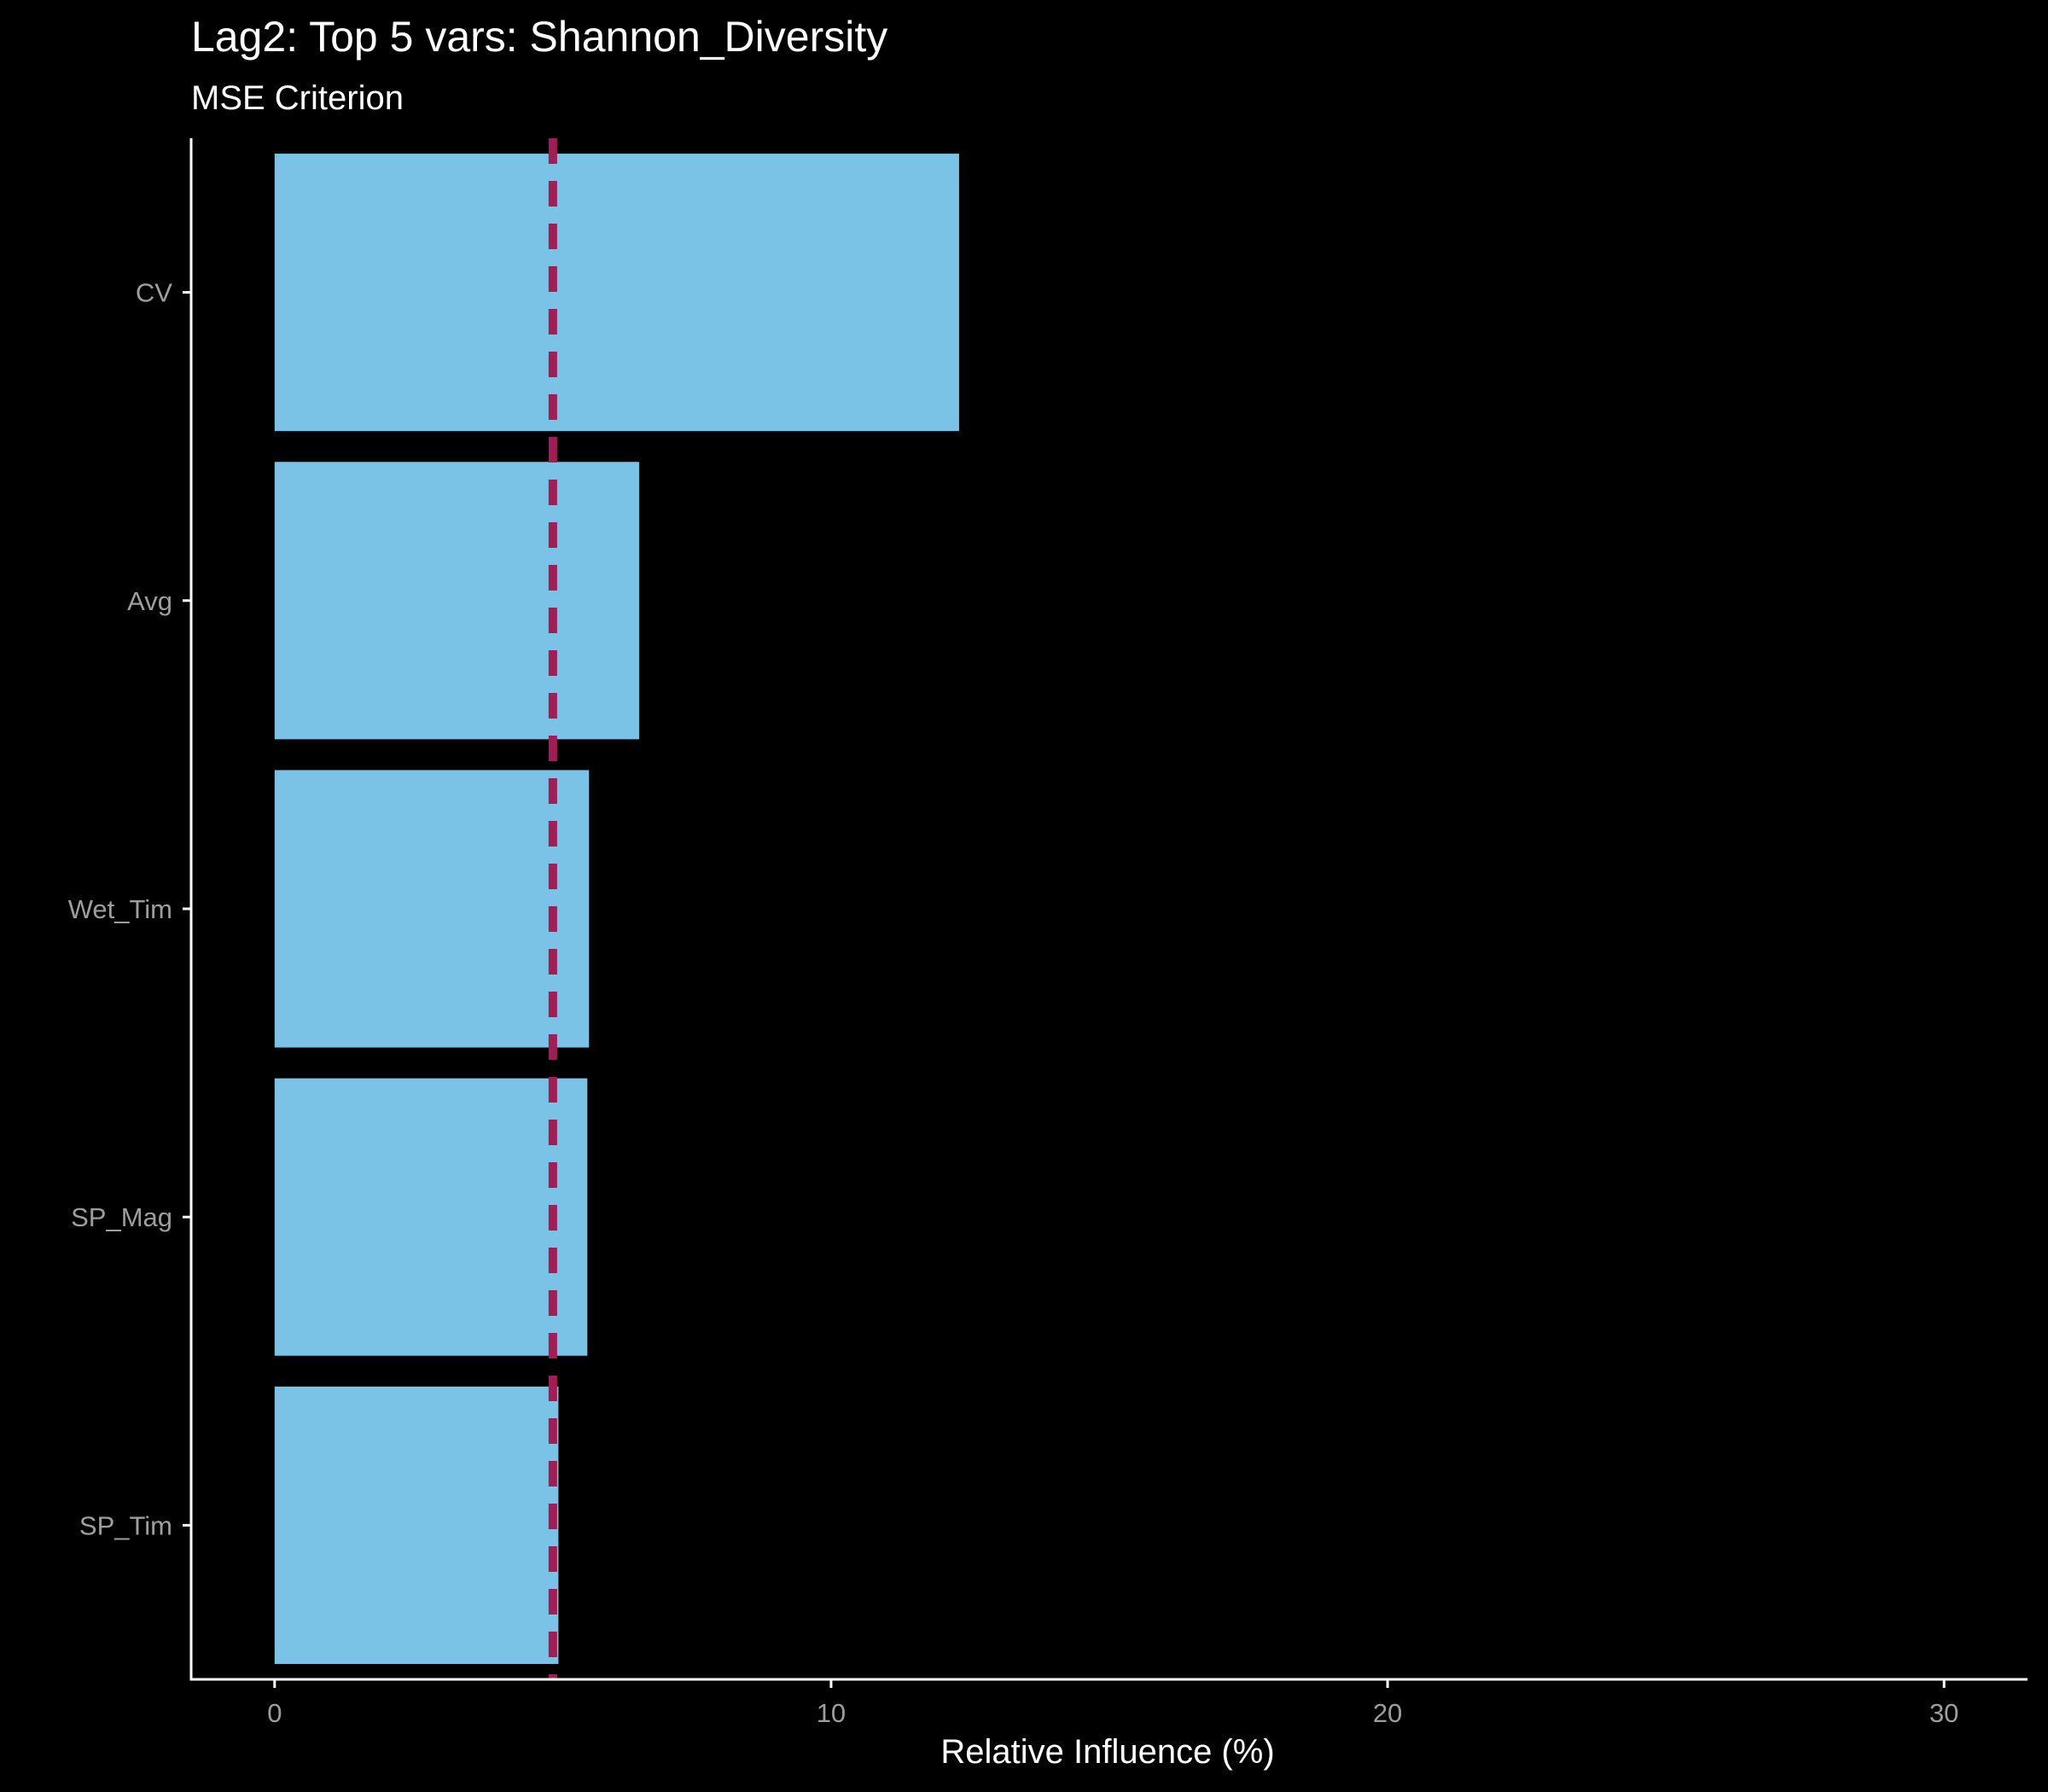 This screenshot has width=2048, height=1792. Describe the element at coordinates (120, 909) in the screenshot. I see `y-tick-label: Wet_Tim` at that location.